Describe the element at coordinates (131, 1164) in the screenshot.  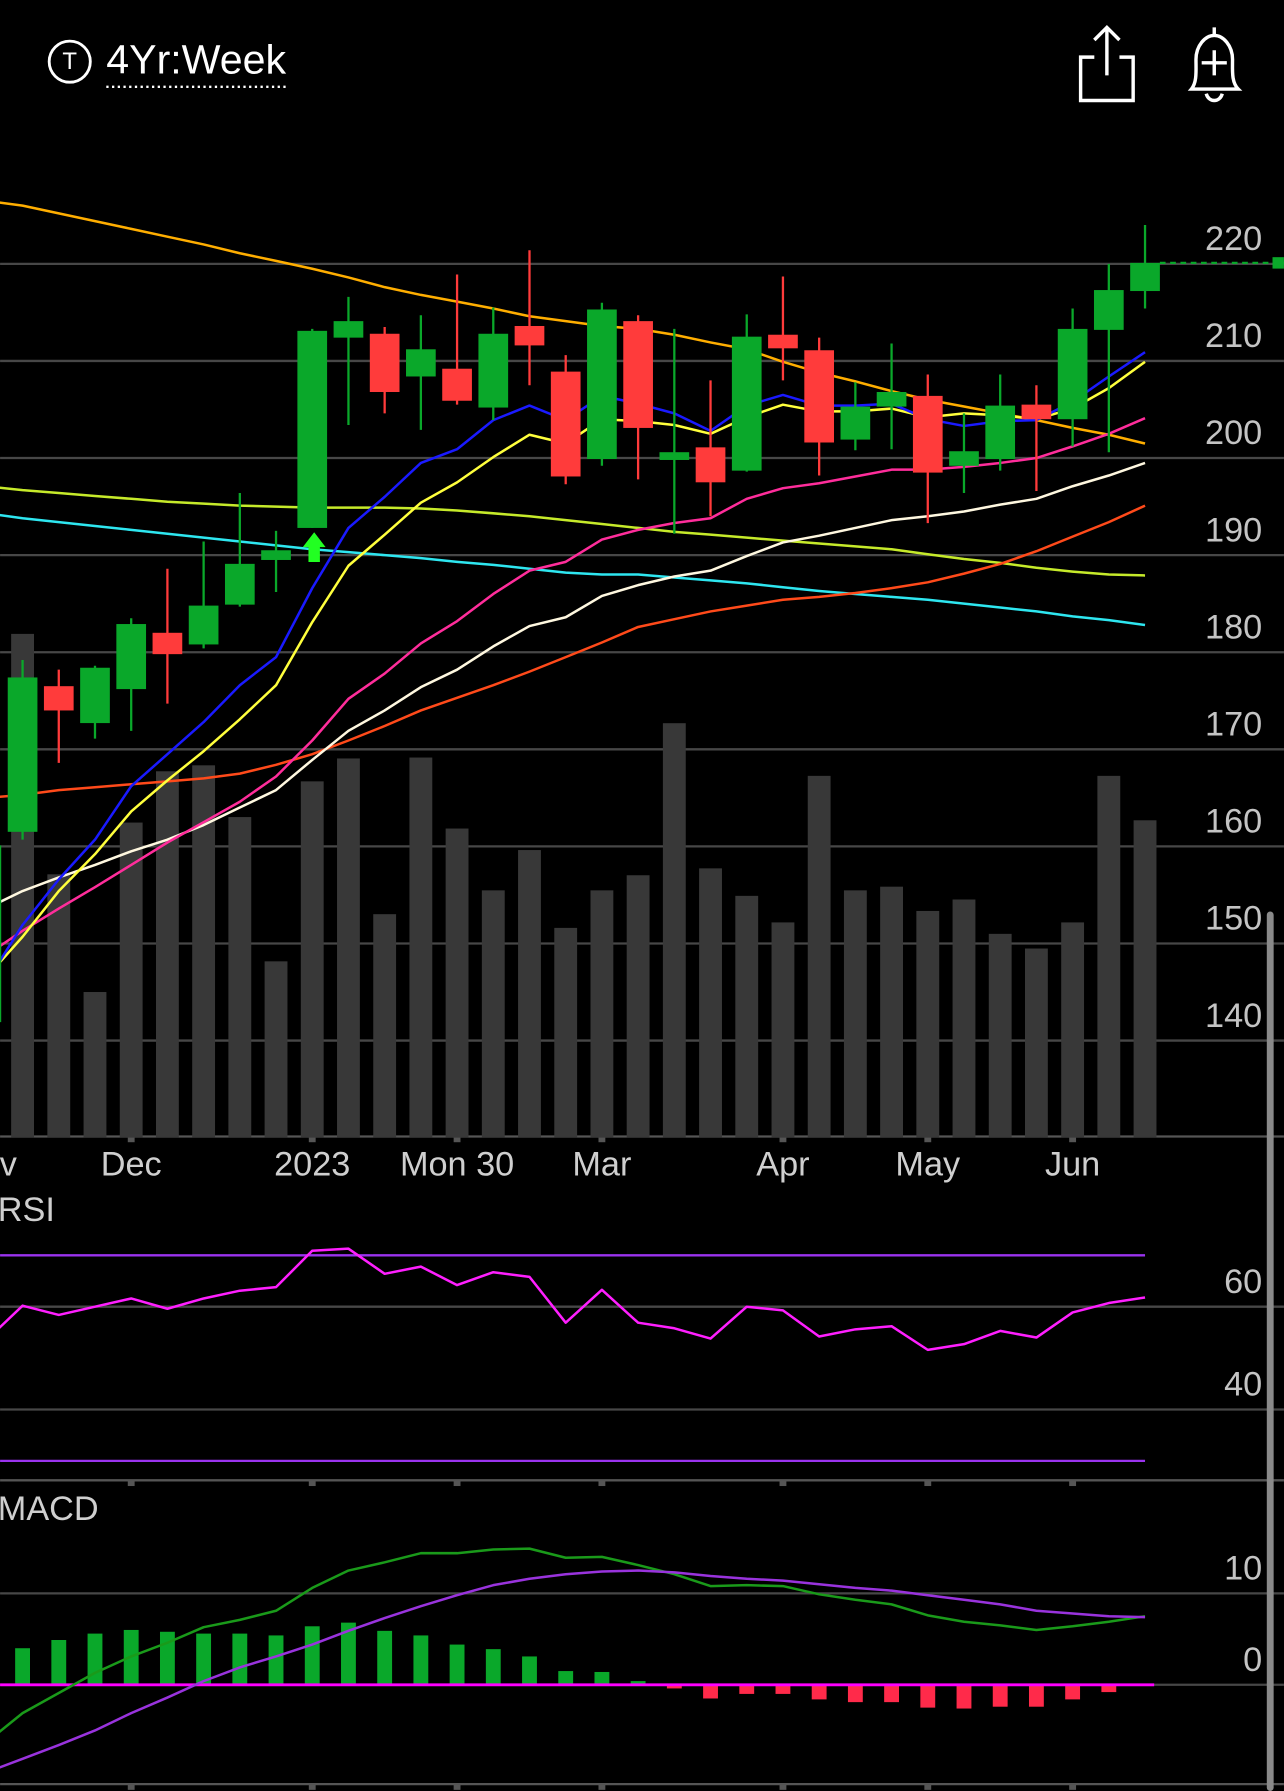
I see `x-tick-label: Dec` at that location.